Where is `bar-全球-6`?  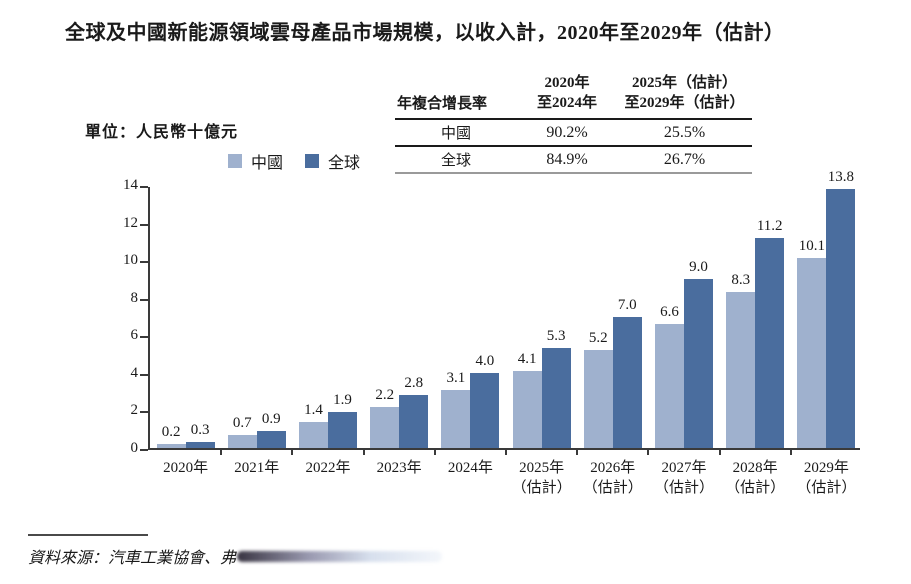 bar-全球-6 is located at coordinates (556, 398).